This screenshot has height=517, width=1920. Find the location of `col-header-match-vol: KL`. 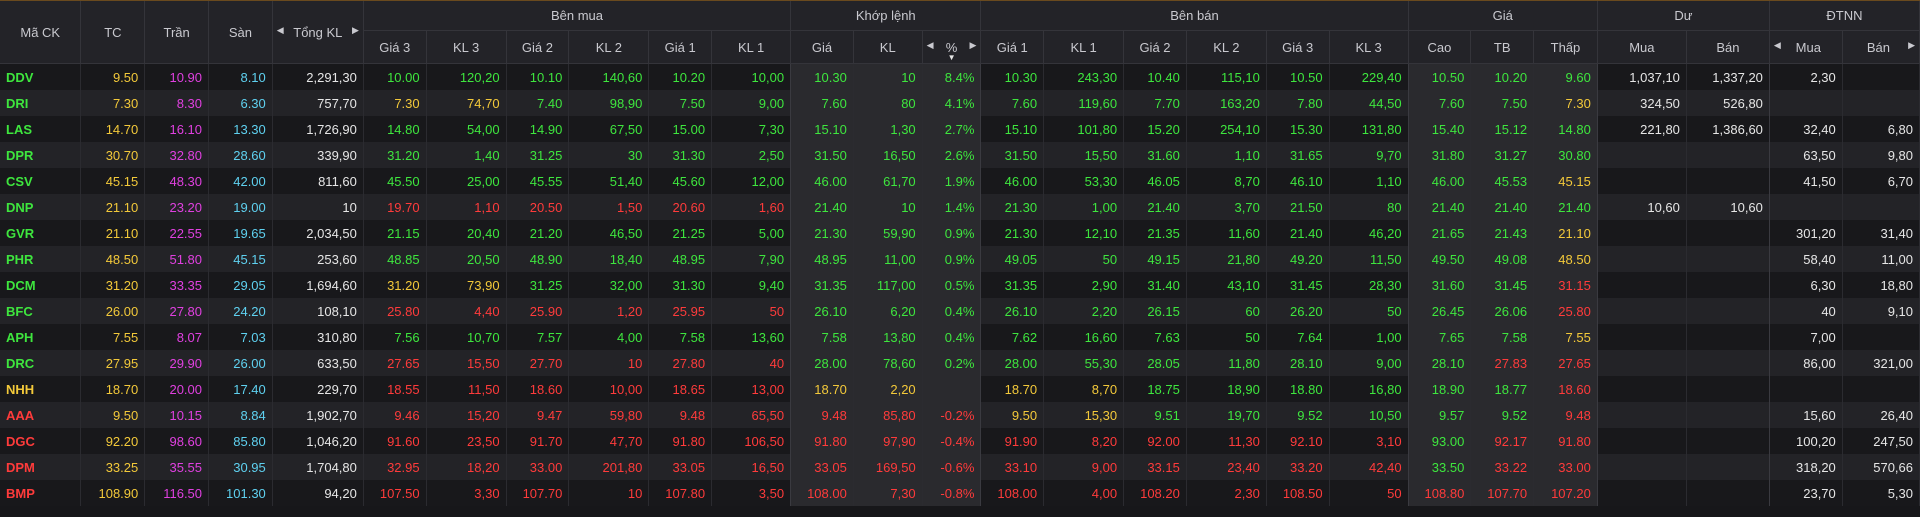

col-header-match-vol: KL is located at coordinates (888, 47).